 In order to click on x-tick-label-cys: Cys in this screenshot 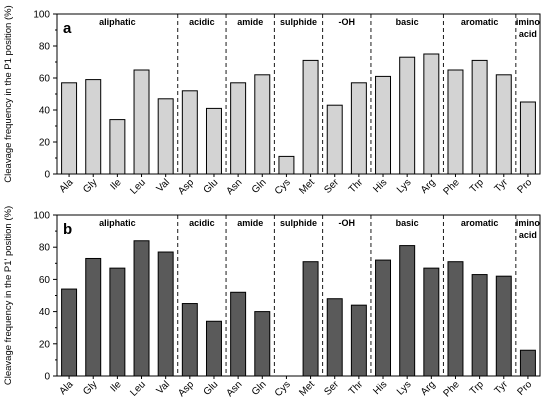, I will do `click(283, 389)`.